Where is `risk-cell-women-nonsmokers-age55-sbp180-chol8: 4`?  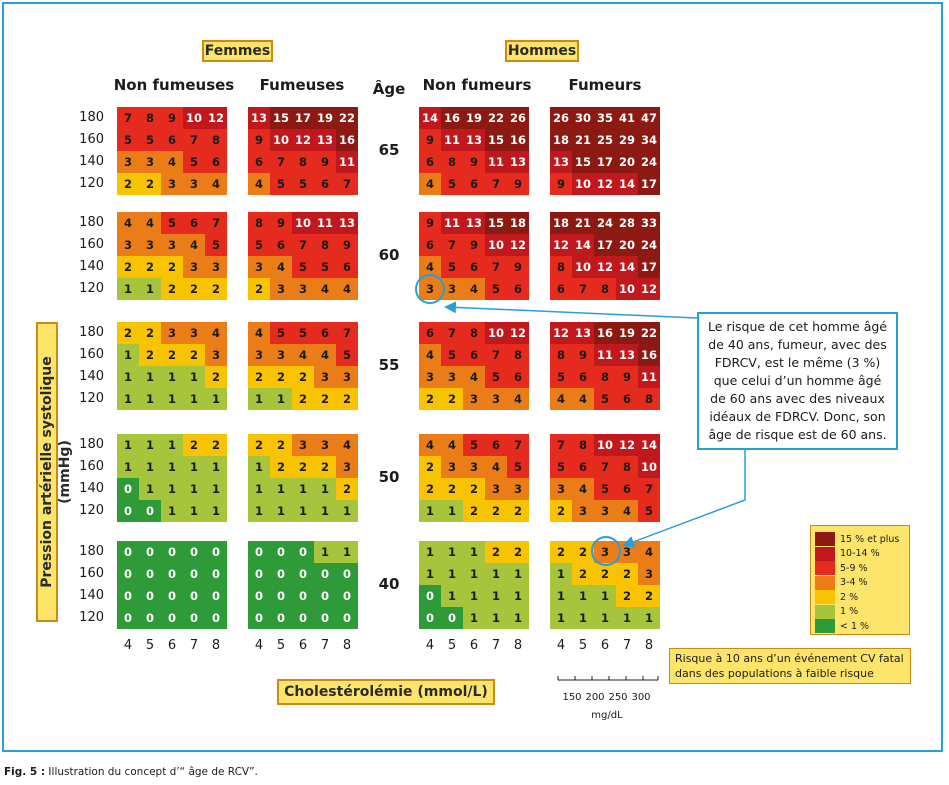
risk-cell-women-nonsmokers-age55-sbp180-chol8: 4 is located at coordinates (216, 333).